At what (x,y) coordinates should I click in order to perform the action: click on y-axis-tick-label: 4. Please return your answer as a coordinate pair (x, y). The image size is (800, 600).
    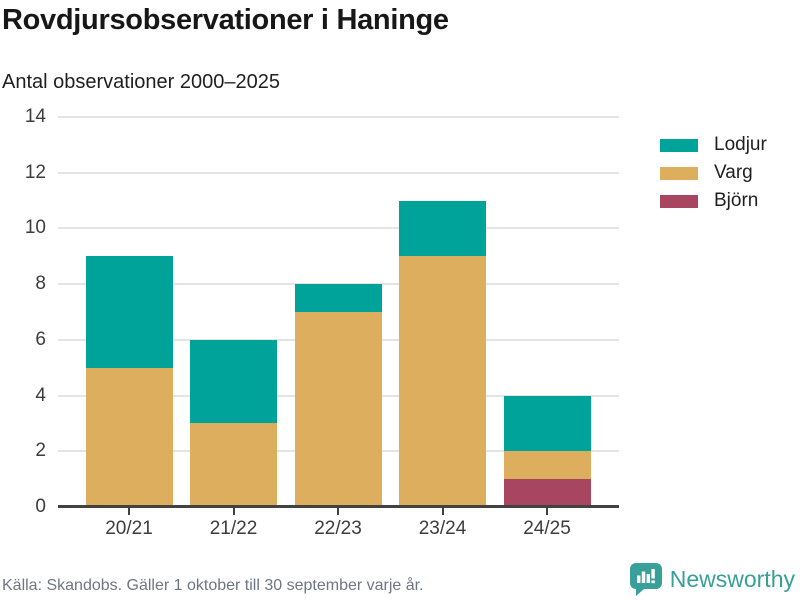
    Looking at the image, I should click on (40, 395).